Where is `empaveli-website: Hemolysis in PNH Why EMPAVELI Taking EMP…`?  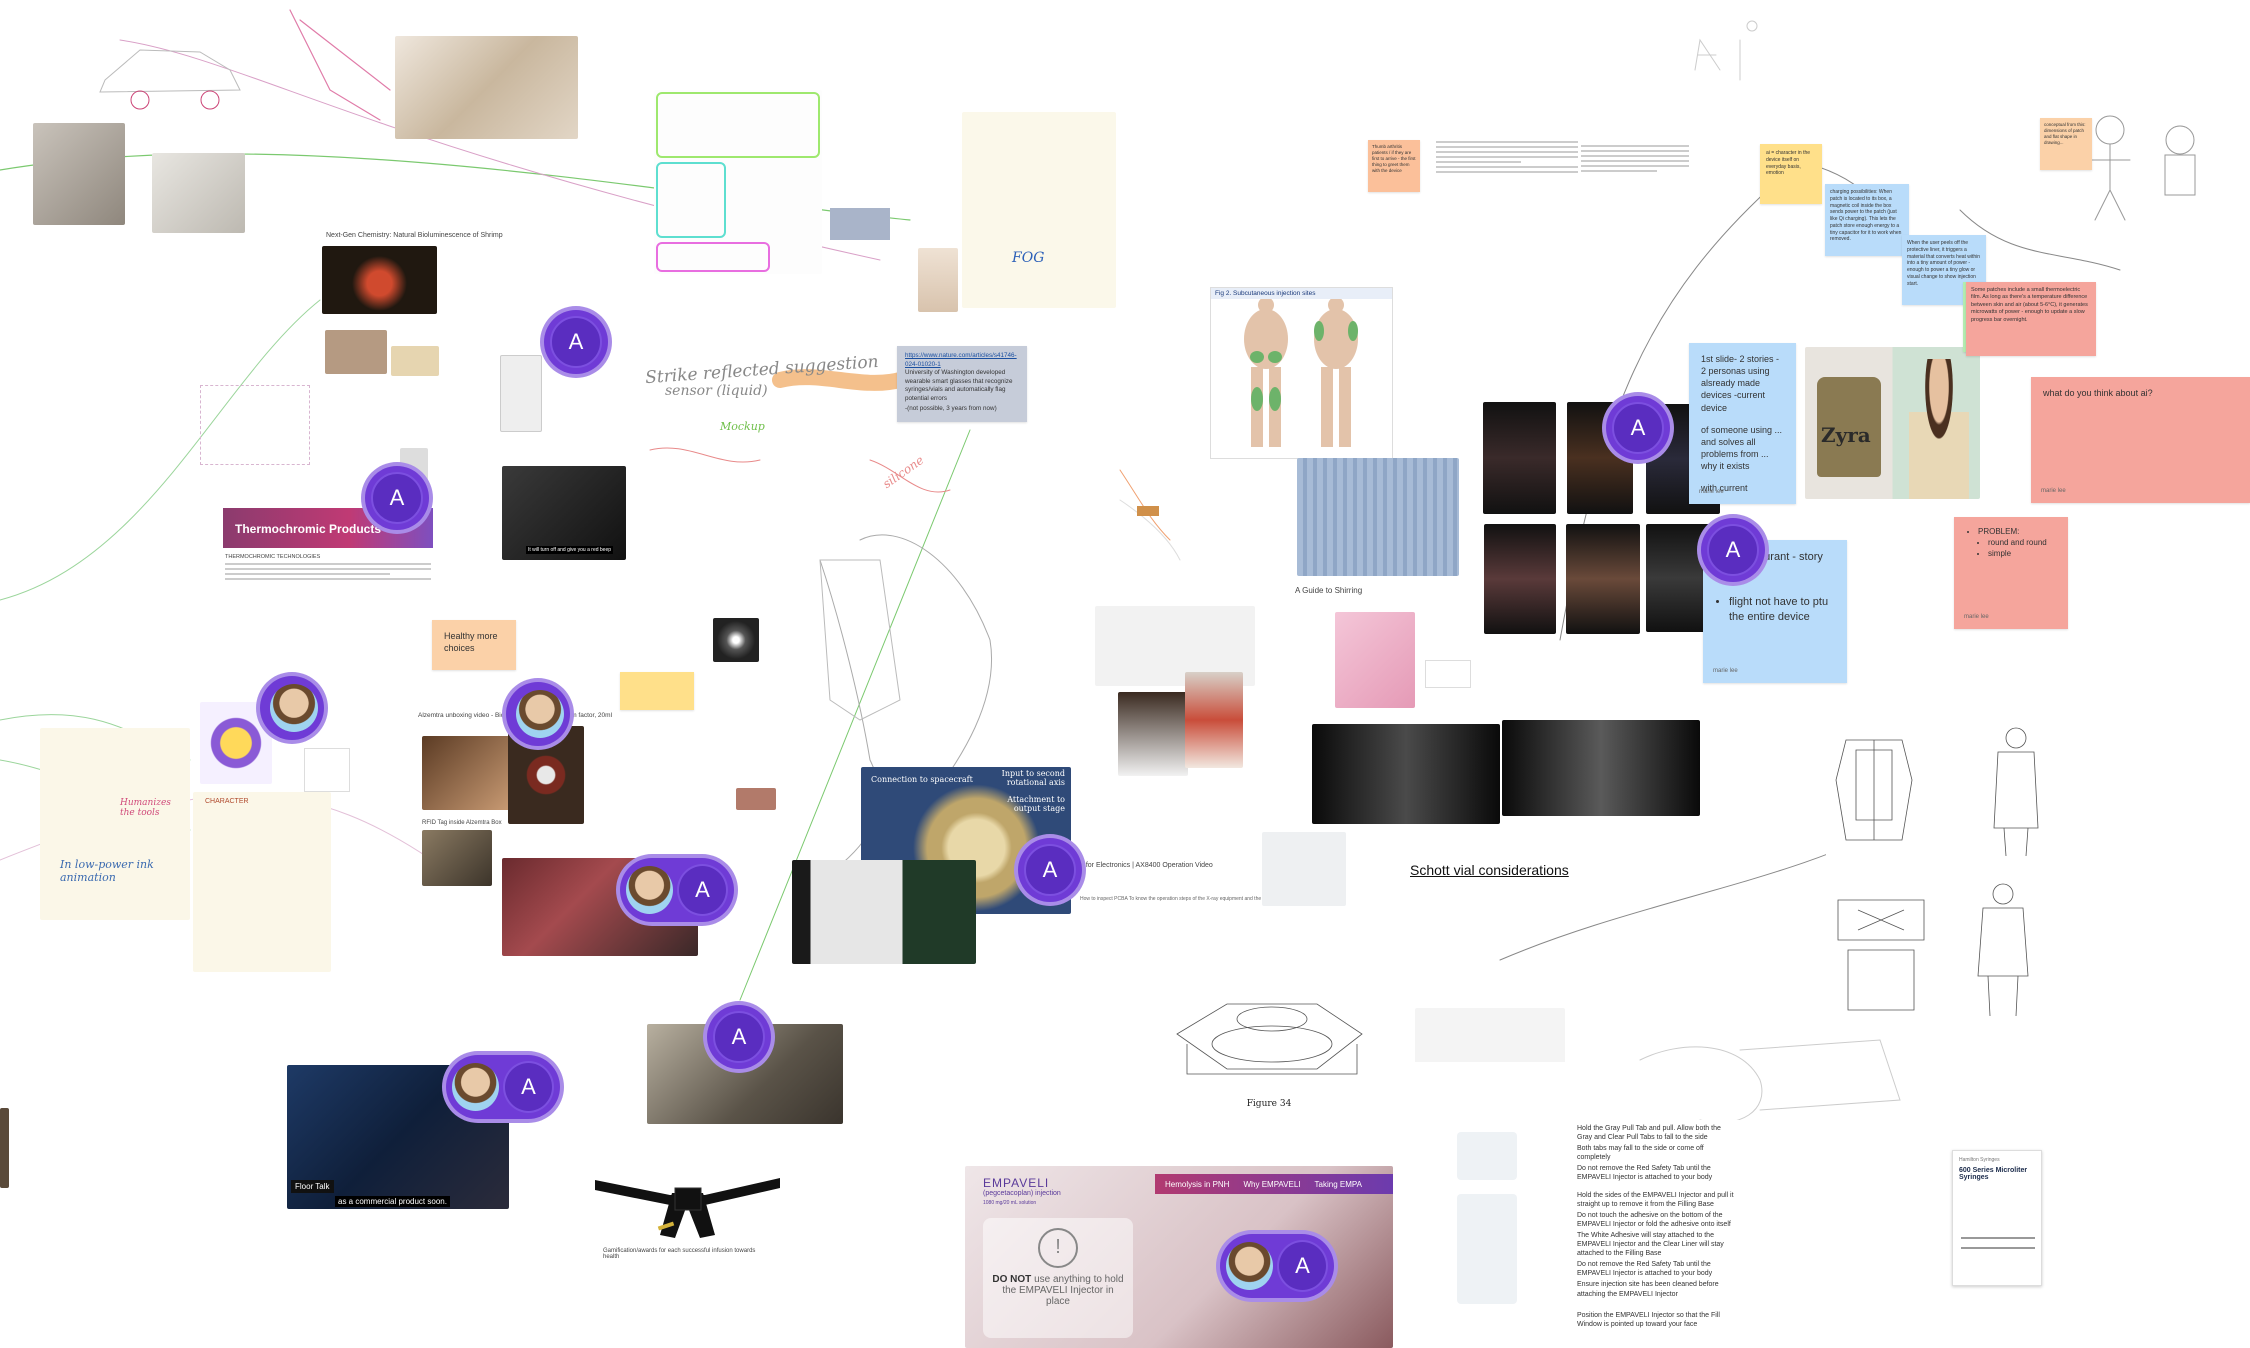
empaveli-website: Hemolysis in PNH Why EMPAVELI Taking EMP… is located at coordinates (1179, 1257).